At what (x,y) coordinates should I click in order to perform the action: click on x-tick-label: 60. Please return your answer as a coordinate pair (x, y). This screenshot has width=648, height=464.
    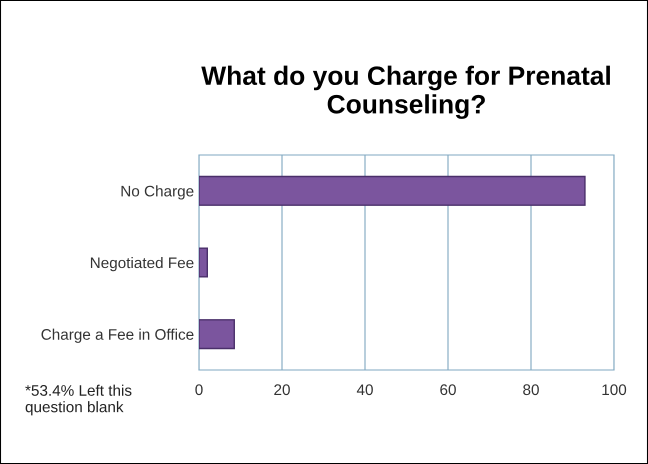
    Looking at the image, I should click on (448, 390).